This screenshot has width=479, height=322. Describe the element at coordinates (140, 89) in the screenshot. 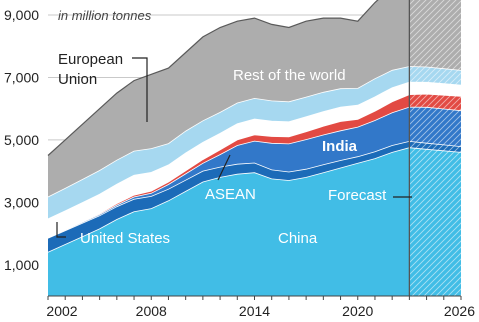

I see `eu-leader-line` at that location.